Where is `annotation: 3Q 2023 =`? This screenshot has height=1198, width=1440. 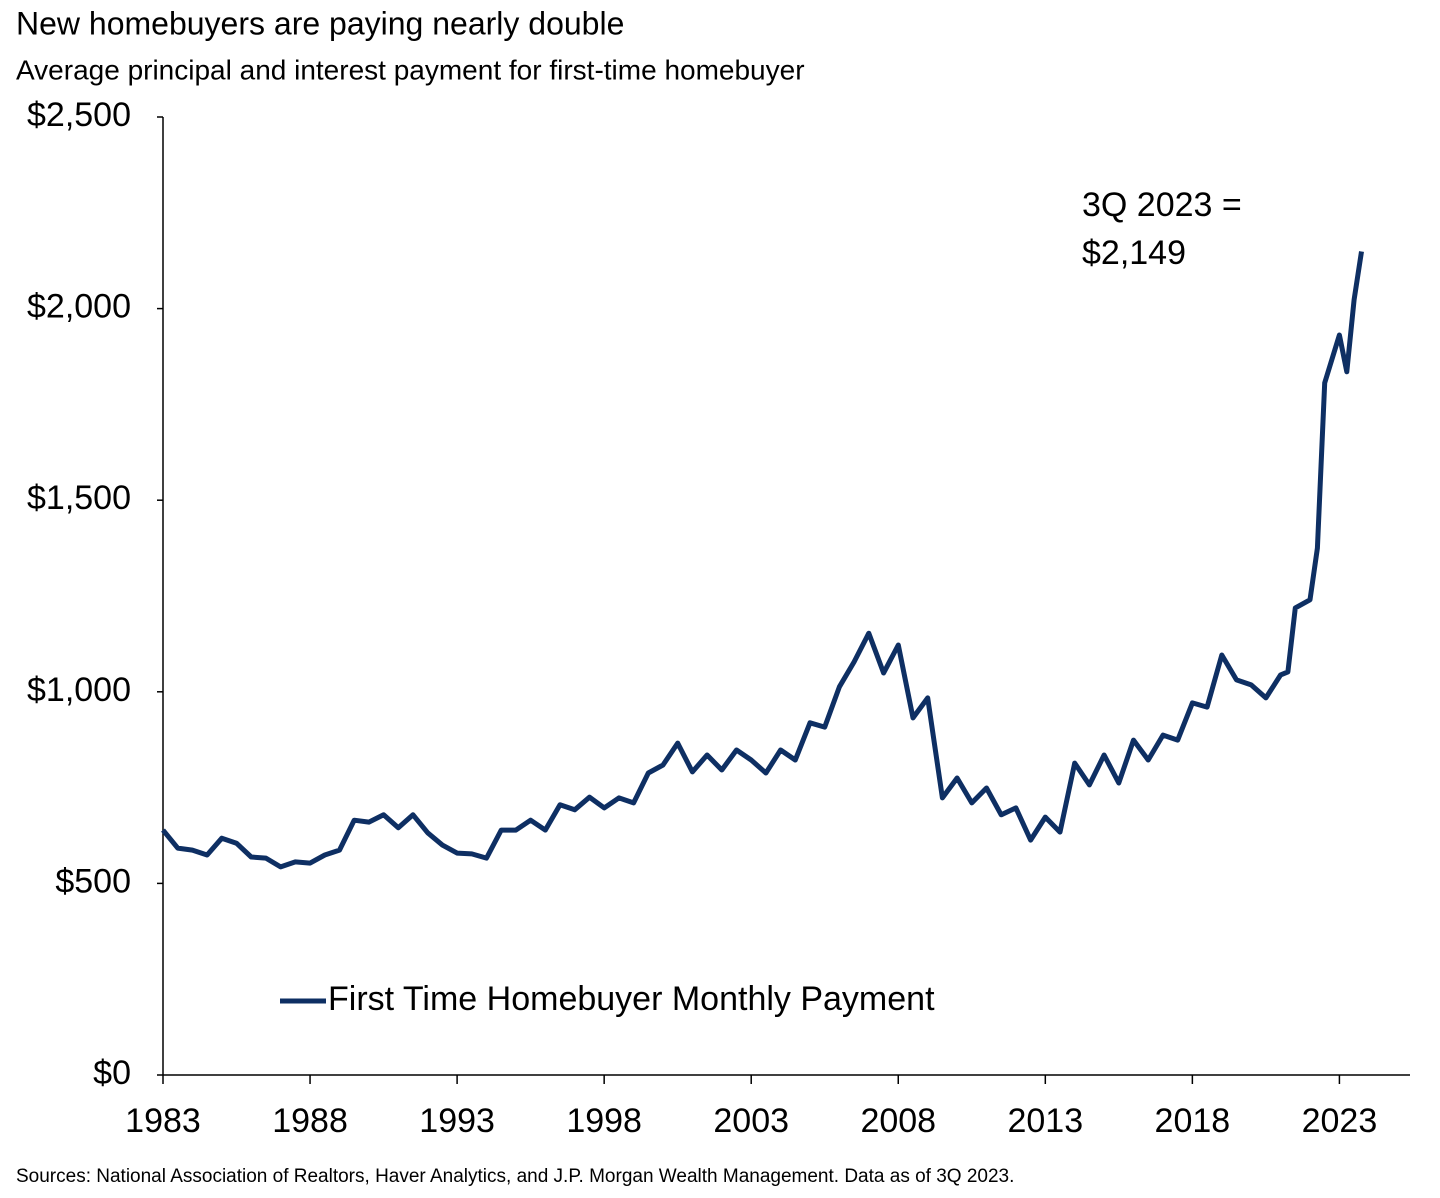 annotation: 3Q 2023 = is located at coordinates (1162, 205).